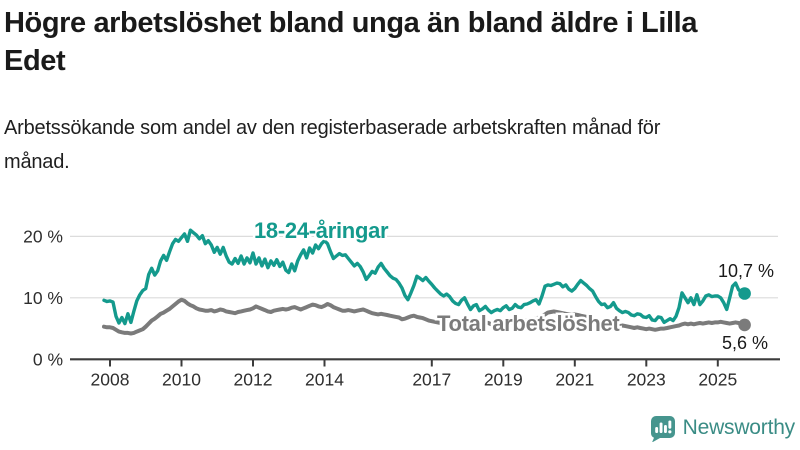 Image resolution: width=800 pixels, height=450 pixels. What do you see at coordinates (110, 380) in the screenshot?
I see `x-tick-label-2008: 2008` at bounding box center [110, 380].